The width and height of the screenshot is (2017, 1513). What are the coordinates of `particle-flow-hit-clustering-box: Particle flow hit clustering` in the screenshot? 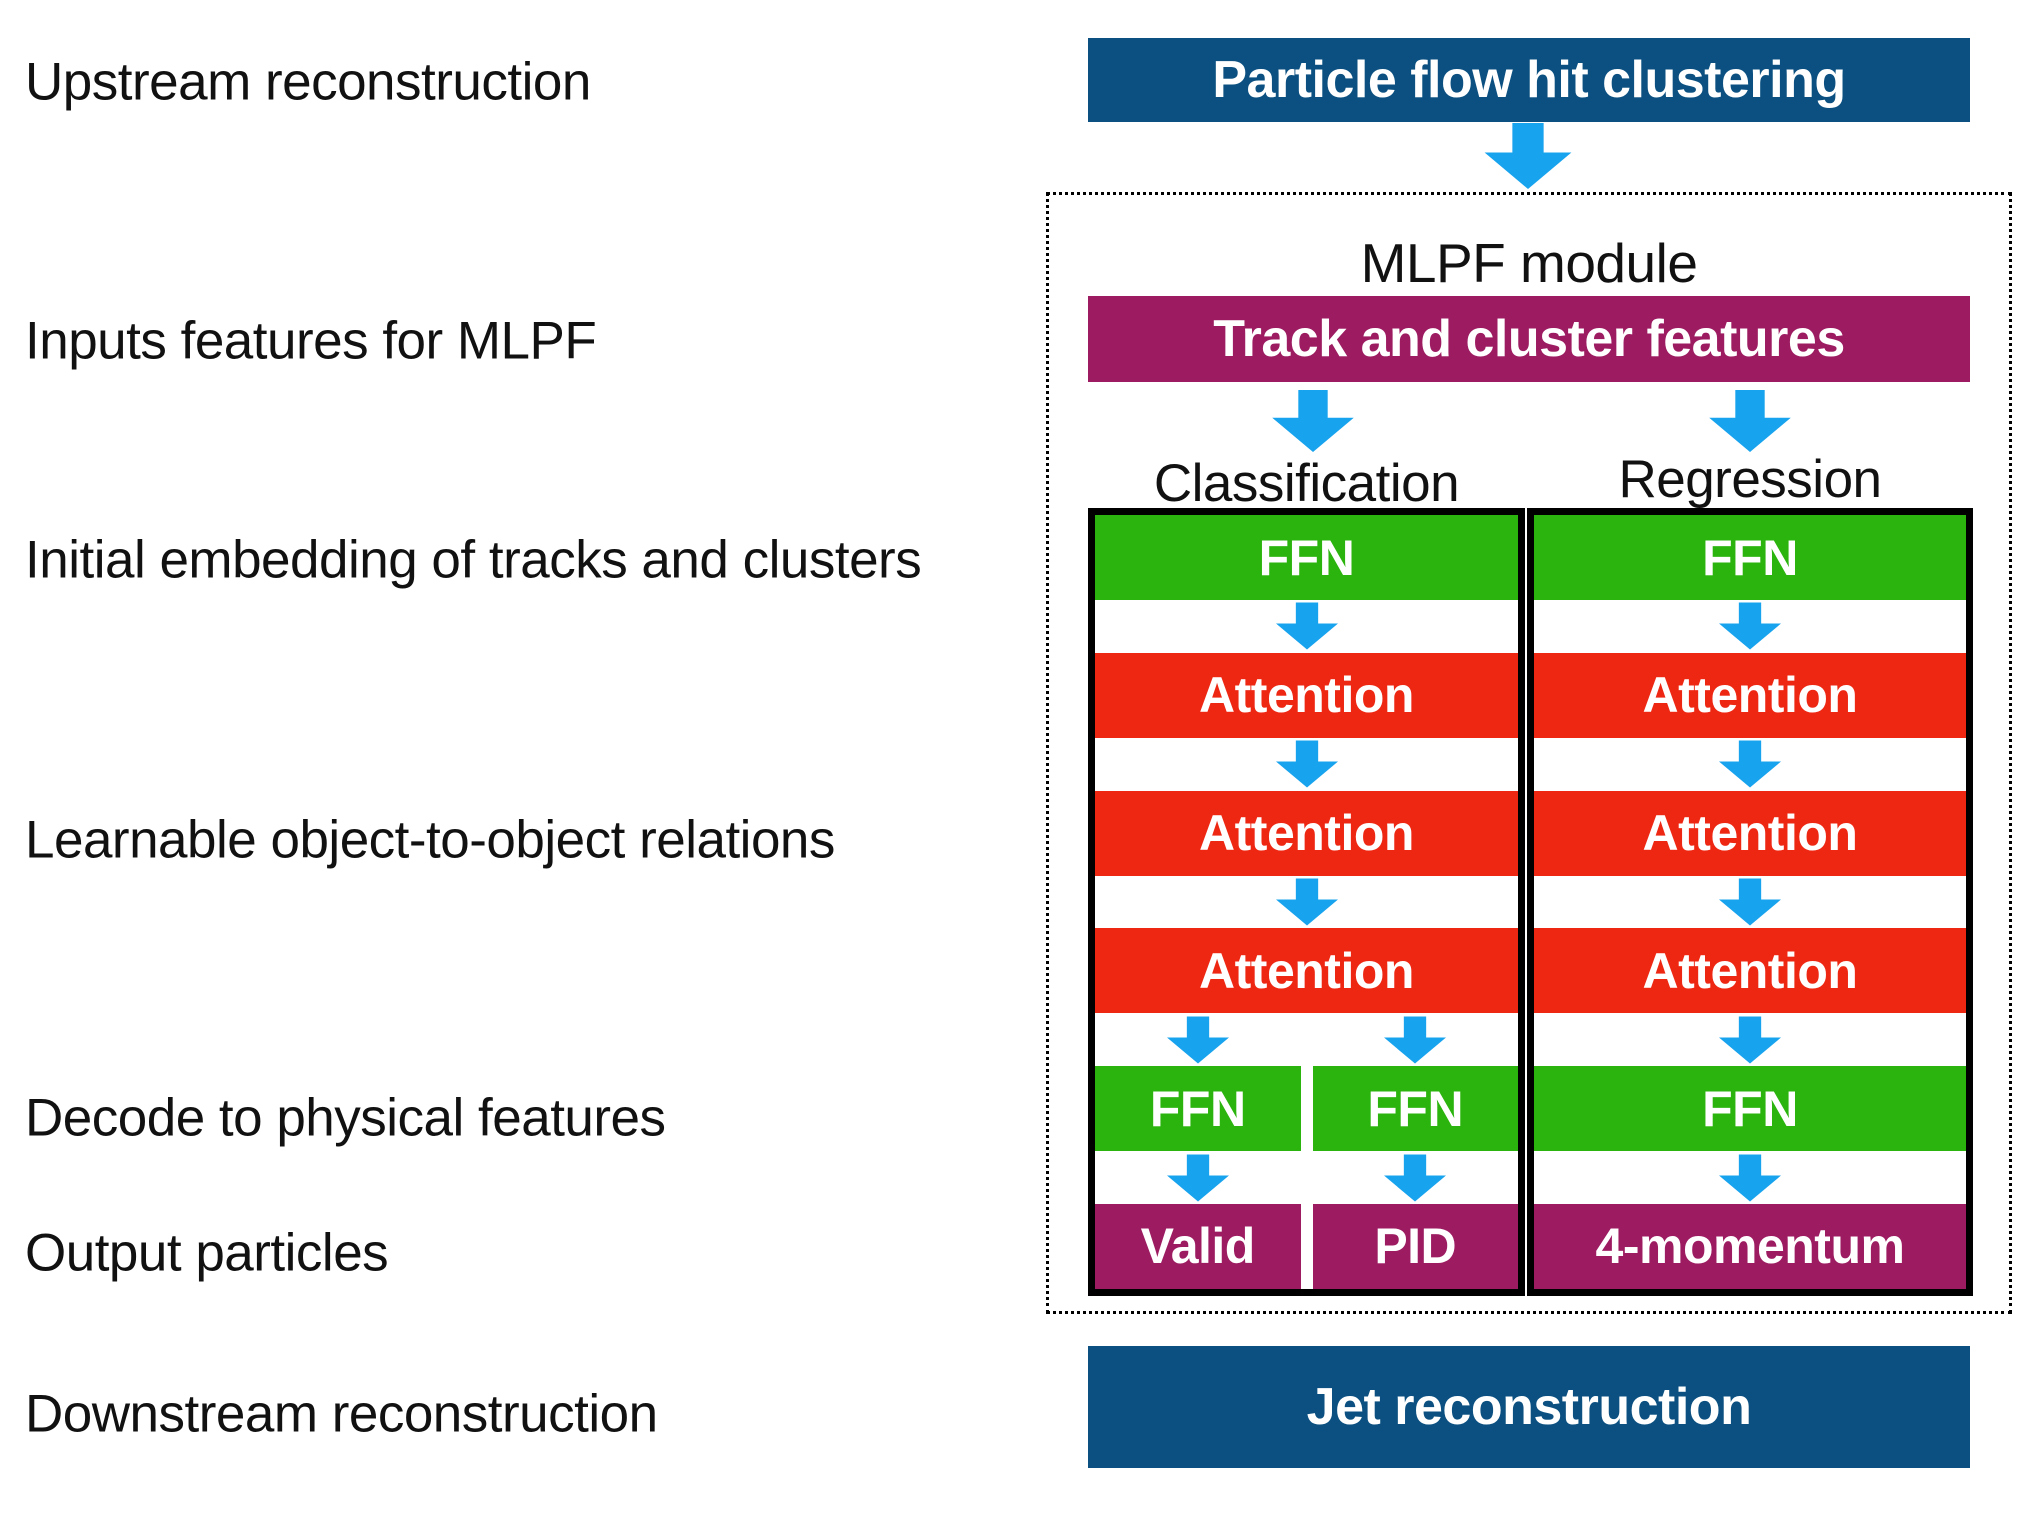 It's located at (1529, 80).